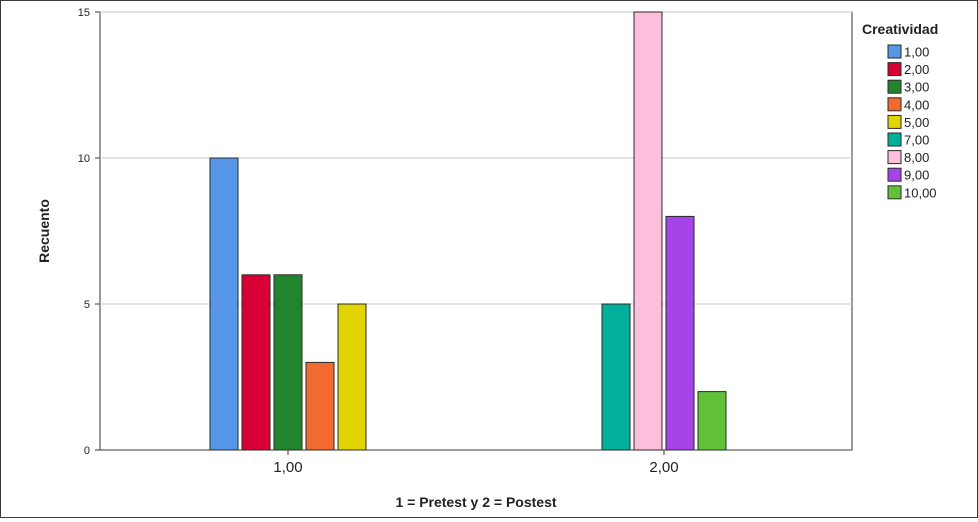  Describe the element at coordinates (84, 159) in the screenshot. I see `y-tick-label: 10` at that location.